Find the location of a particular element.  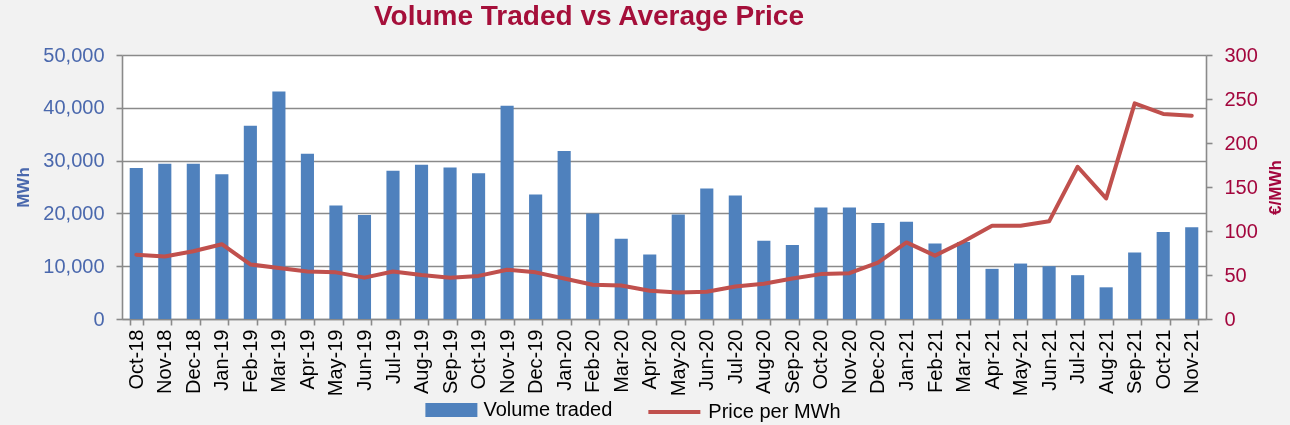

x-tick-label: May-19 is located at coordinates (335, 363).